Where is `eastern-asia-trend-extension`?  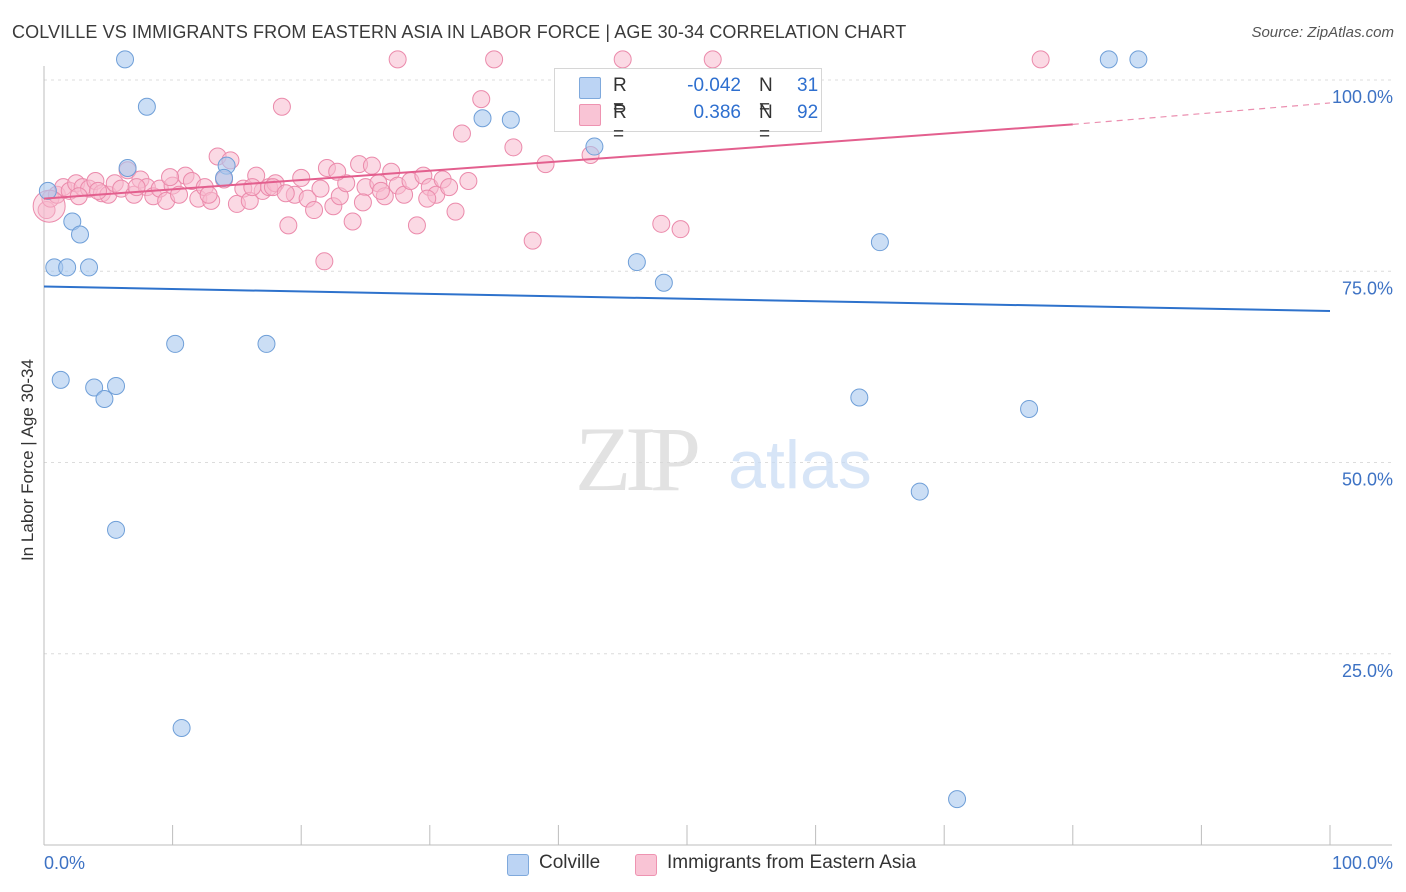
eastern-asia-trend-extension is located at coordinates (1201, 113).